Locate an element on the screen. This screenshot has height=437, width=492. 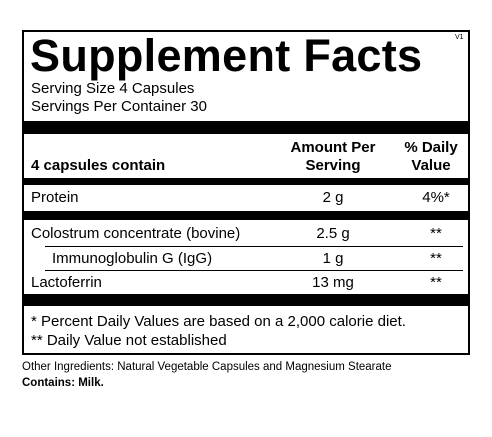
header-daily: % Daily Value is located at coordinates (431, 156).